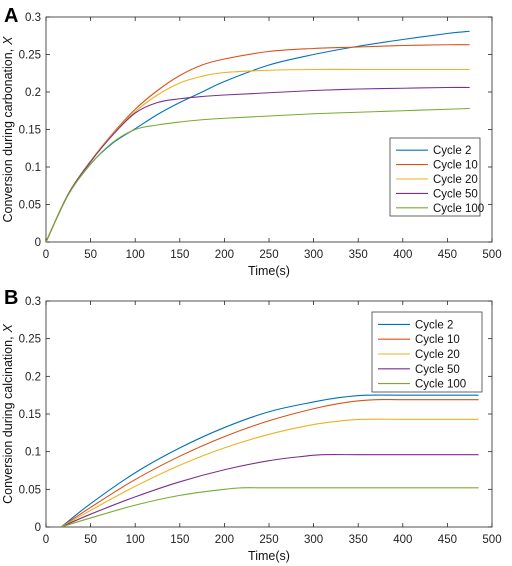 The height and width of the screenshot is (566, 512). What do you see at coordinates (11, 298) in the screenshot?
I see `panel-label: B` at bounding box center [11, 298].